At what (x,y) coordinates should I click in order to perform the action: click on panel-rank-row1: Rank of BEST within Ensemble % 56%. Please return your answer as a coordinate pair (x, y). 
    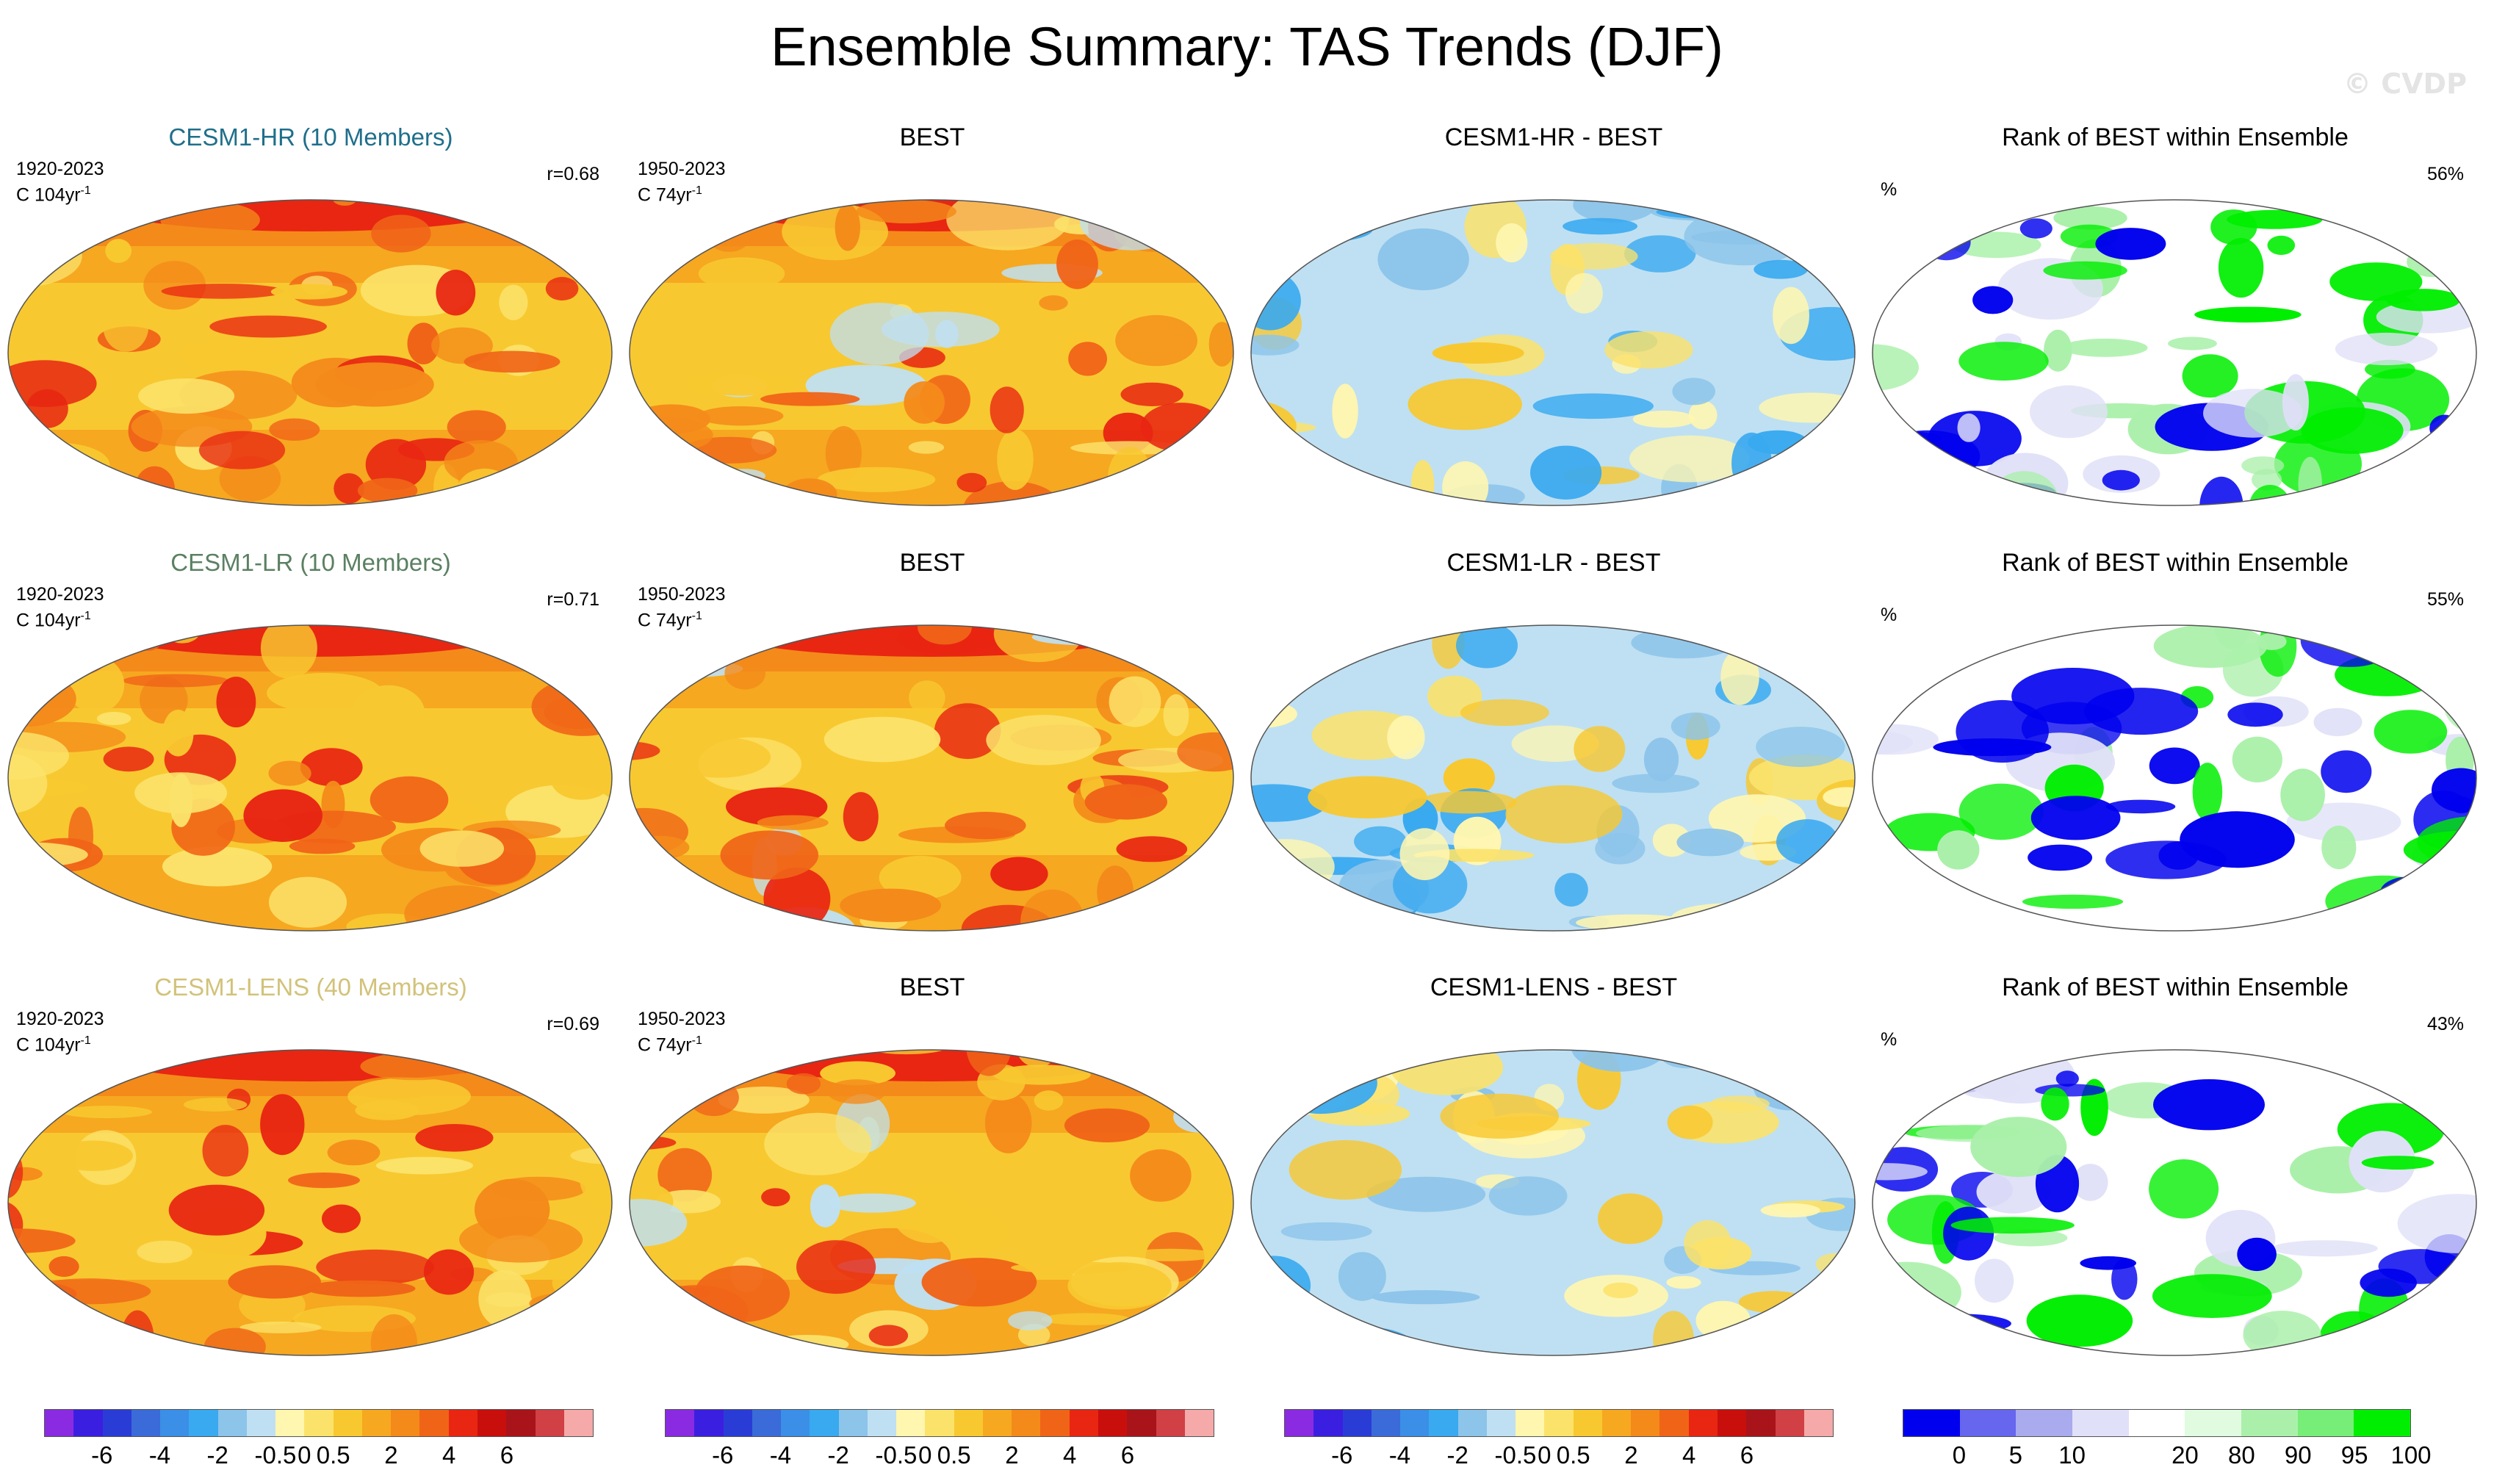
    Looking at the image, I should click on (2175, 334).